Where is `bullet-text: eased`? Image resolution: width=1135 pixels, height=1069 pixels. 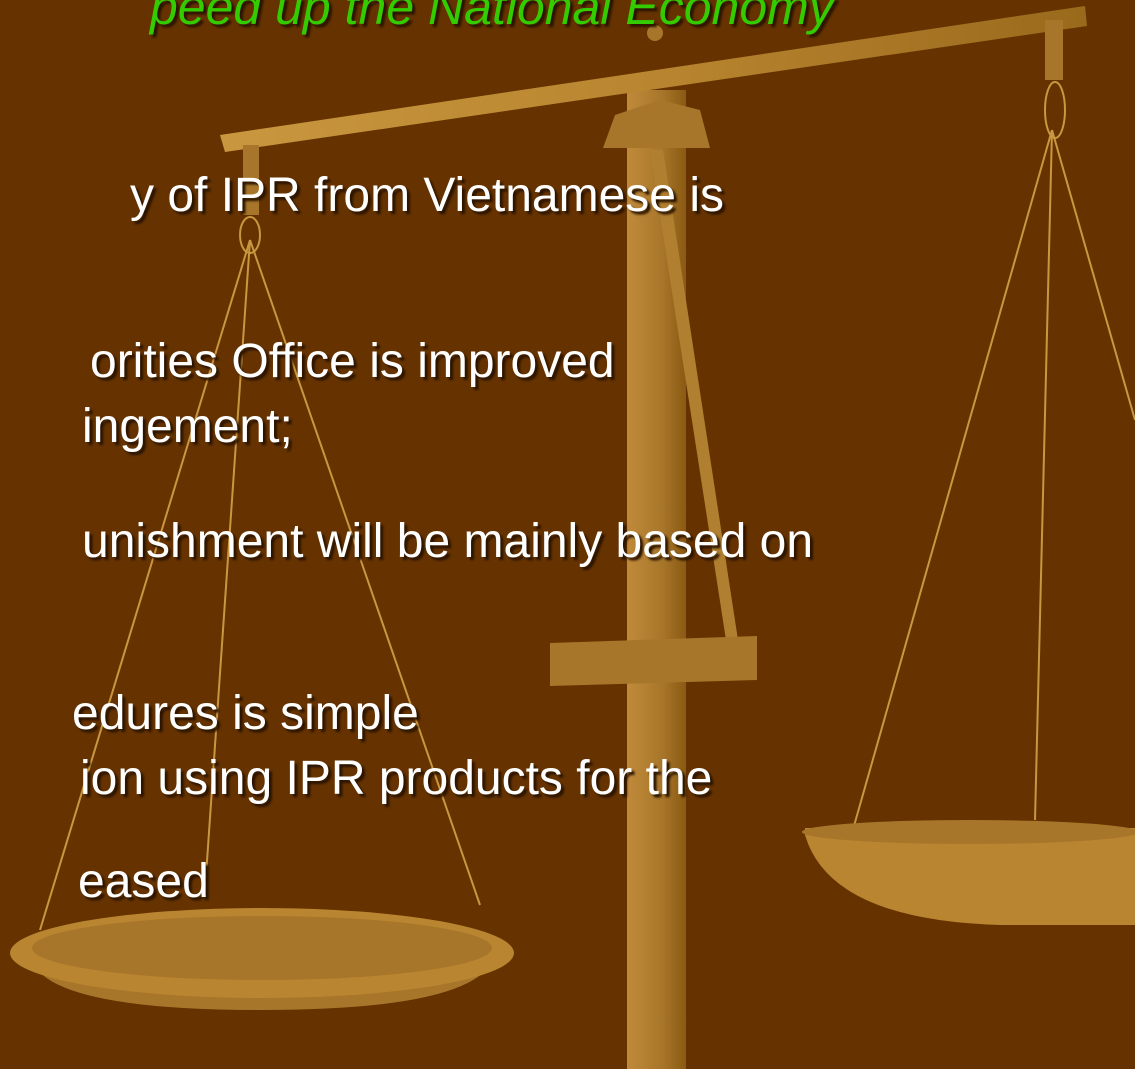
bullet-text: eased is located at coordinates (143, 881).